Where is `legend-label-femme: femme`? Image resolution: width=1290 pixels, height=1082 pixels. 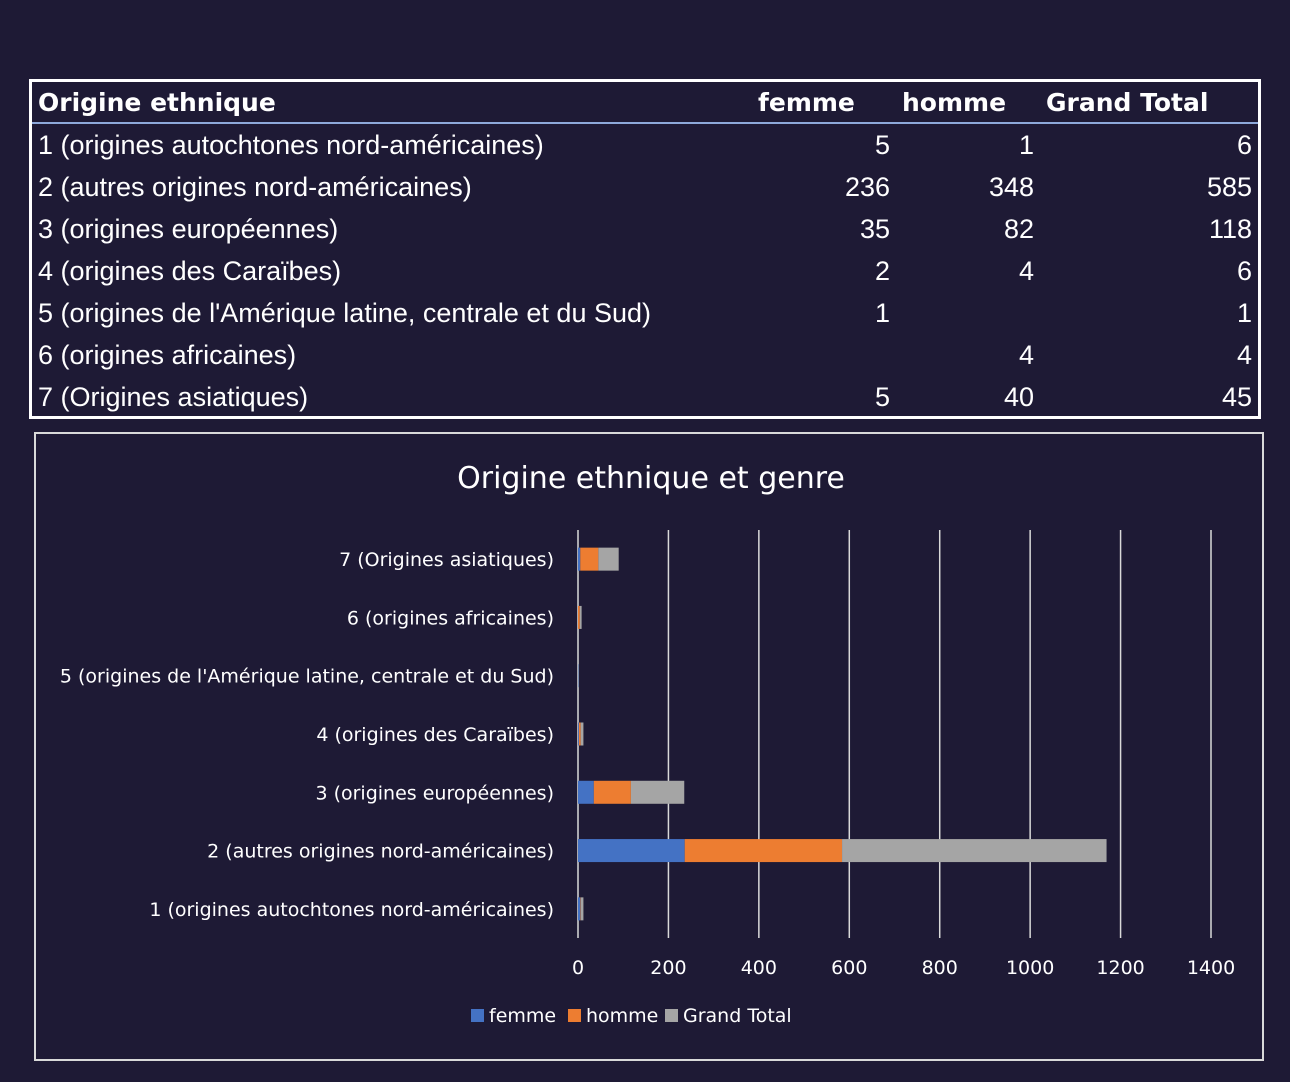
legend-label-femme: femme is located at coordinates (522, 1016).